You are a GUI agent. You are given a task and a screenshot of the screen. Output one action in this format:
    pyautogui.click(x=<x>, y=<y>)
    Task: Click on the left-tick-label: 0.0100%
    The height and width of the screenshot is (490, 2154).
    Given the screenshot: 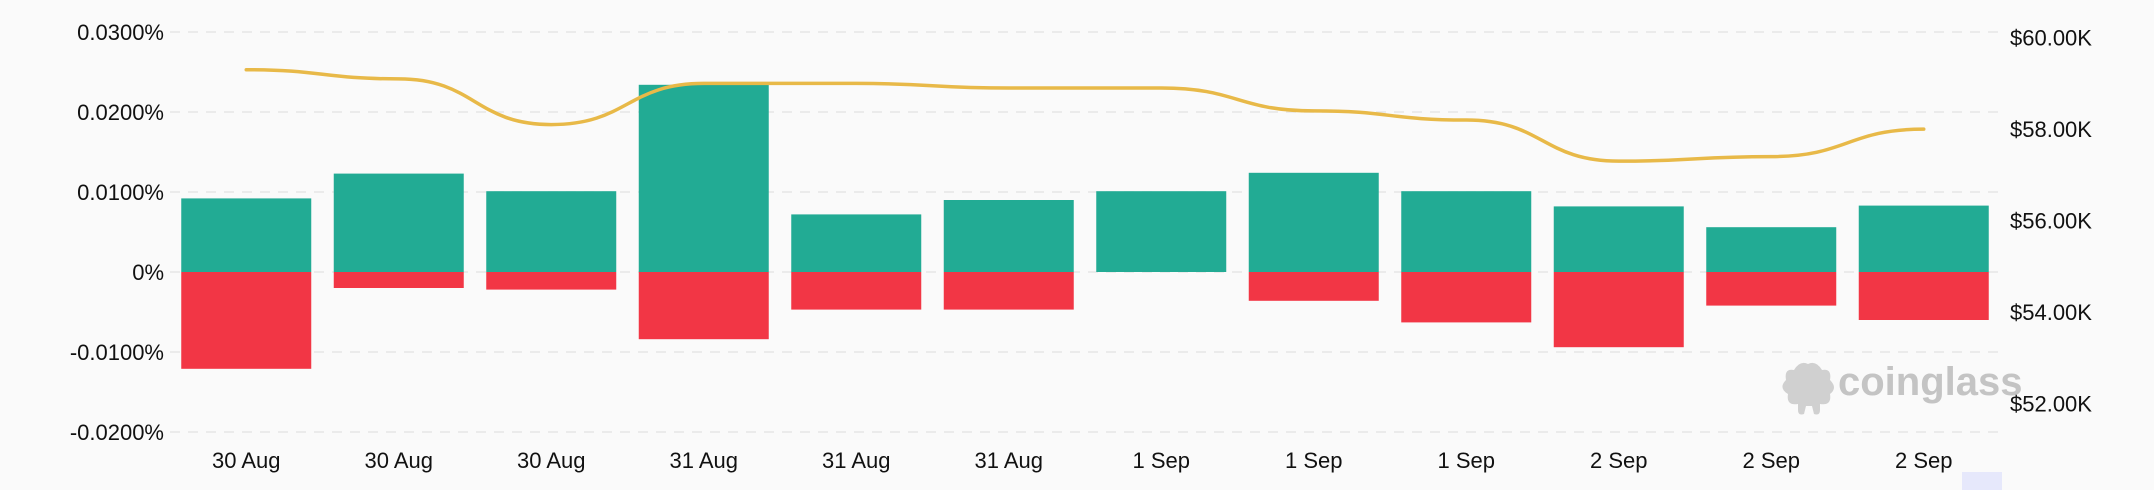 What is the action you would take?
    pyautogui.click(x=120, y=192)
    